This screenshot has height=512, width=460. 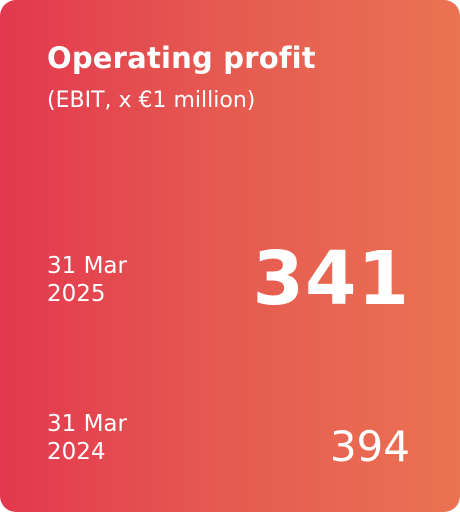 I want to click on current-period-value: 341, so click(x=331, y=279).